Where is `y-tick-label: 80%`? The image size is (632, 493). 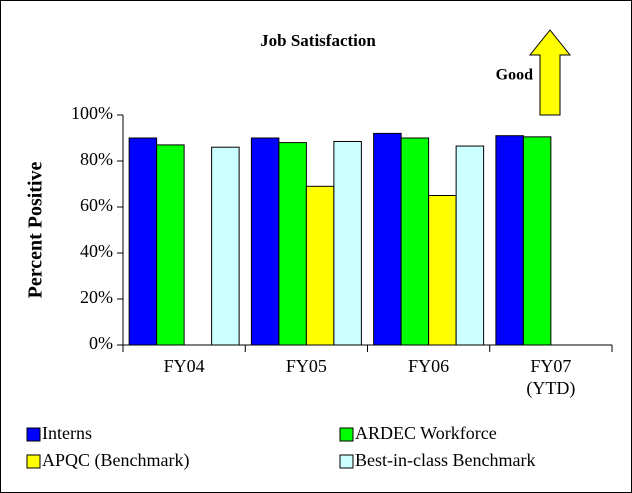 y-tick-label: 80% is located at coordinates (96, 159).